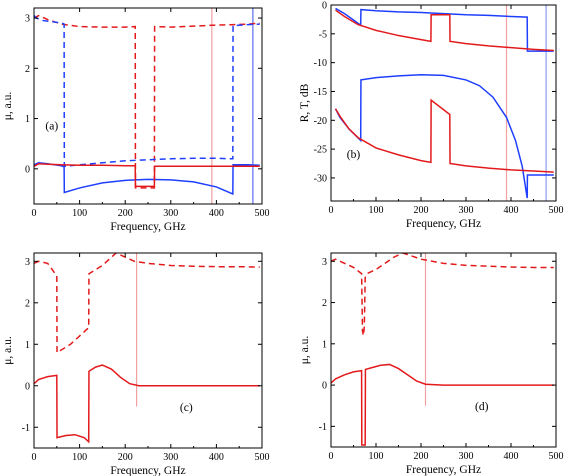 The height and width of the screenshot is (476, 568). I want to click on y-tick-label: -30, so click(320, 178).